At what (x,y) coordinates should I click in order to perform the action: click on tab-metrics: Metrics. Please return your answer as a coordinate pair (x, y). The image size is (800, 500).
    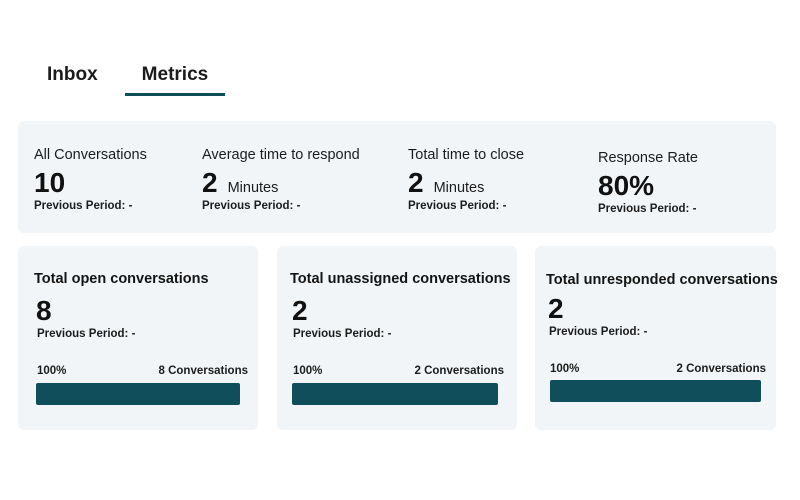
    Looking at the image, I should click on (175, 79).